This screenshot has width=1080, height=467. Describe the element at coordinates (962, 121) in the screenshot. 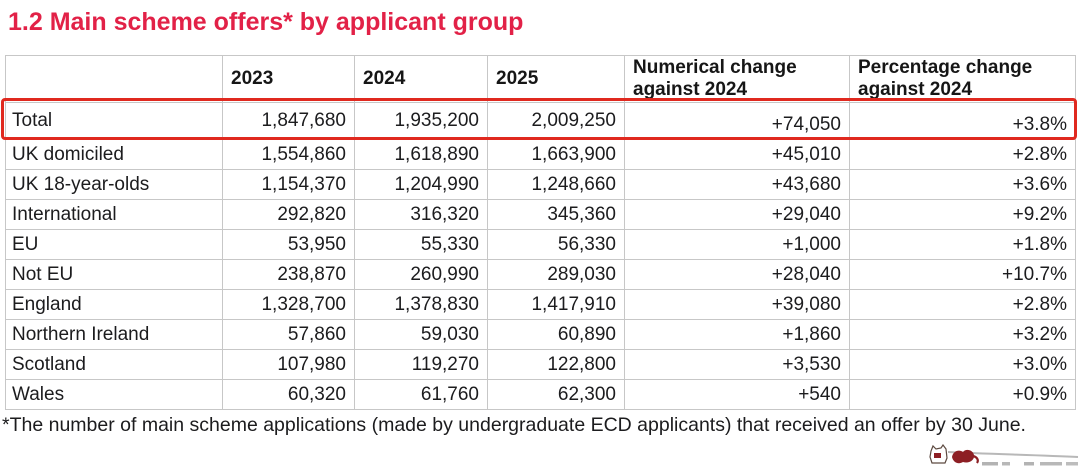

I see `cell-pct-change: +3.8%` at that location.